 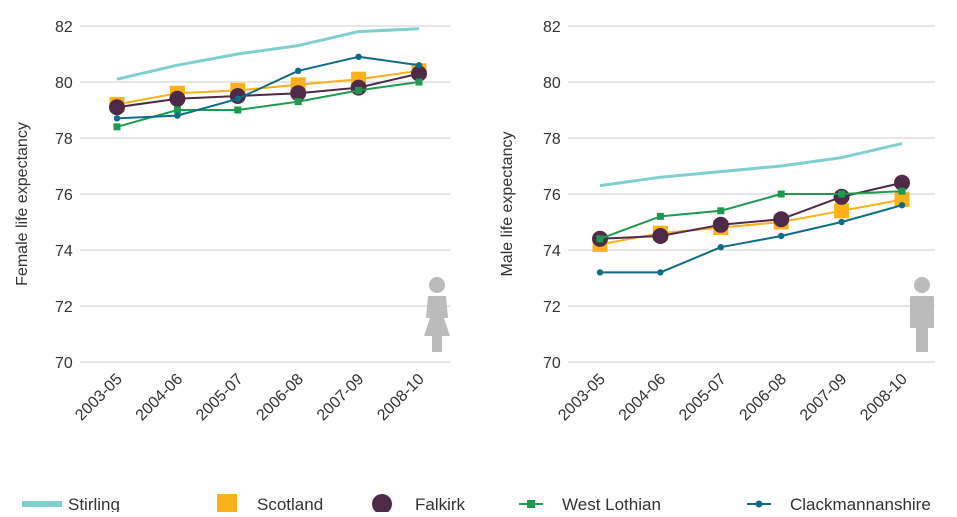 I want to click on male-person-icon, so click(x=922, y=314).